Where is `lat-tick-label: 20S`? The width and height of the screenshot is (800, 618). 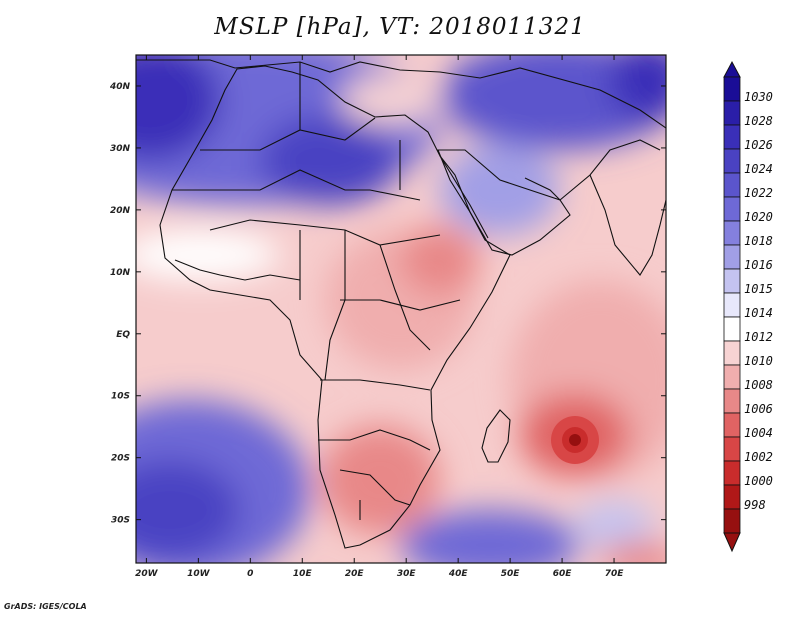 lat-tick-label: 20S is located at coordinates (120, 459).